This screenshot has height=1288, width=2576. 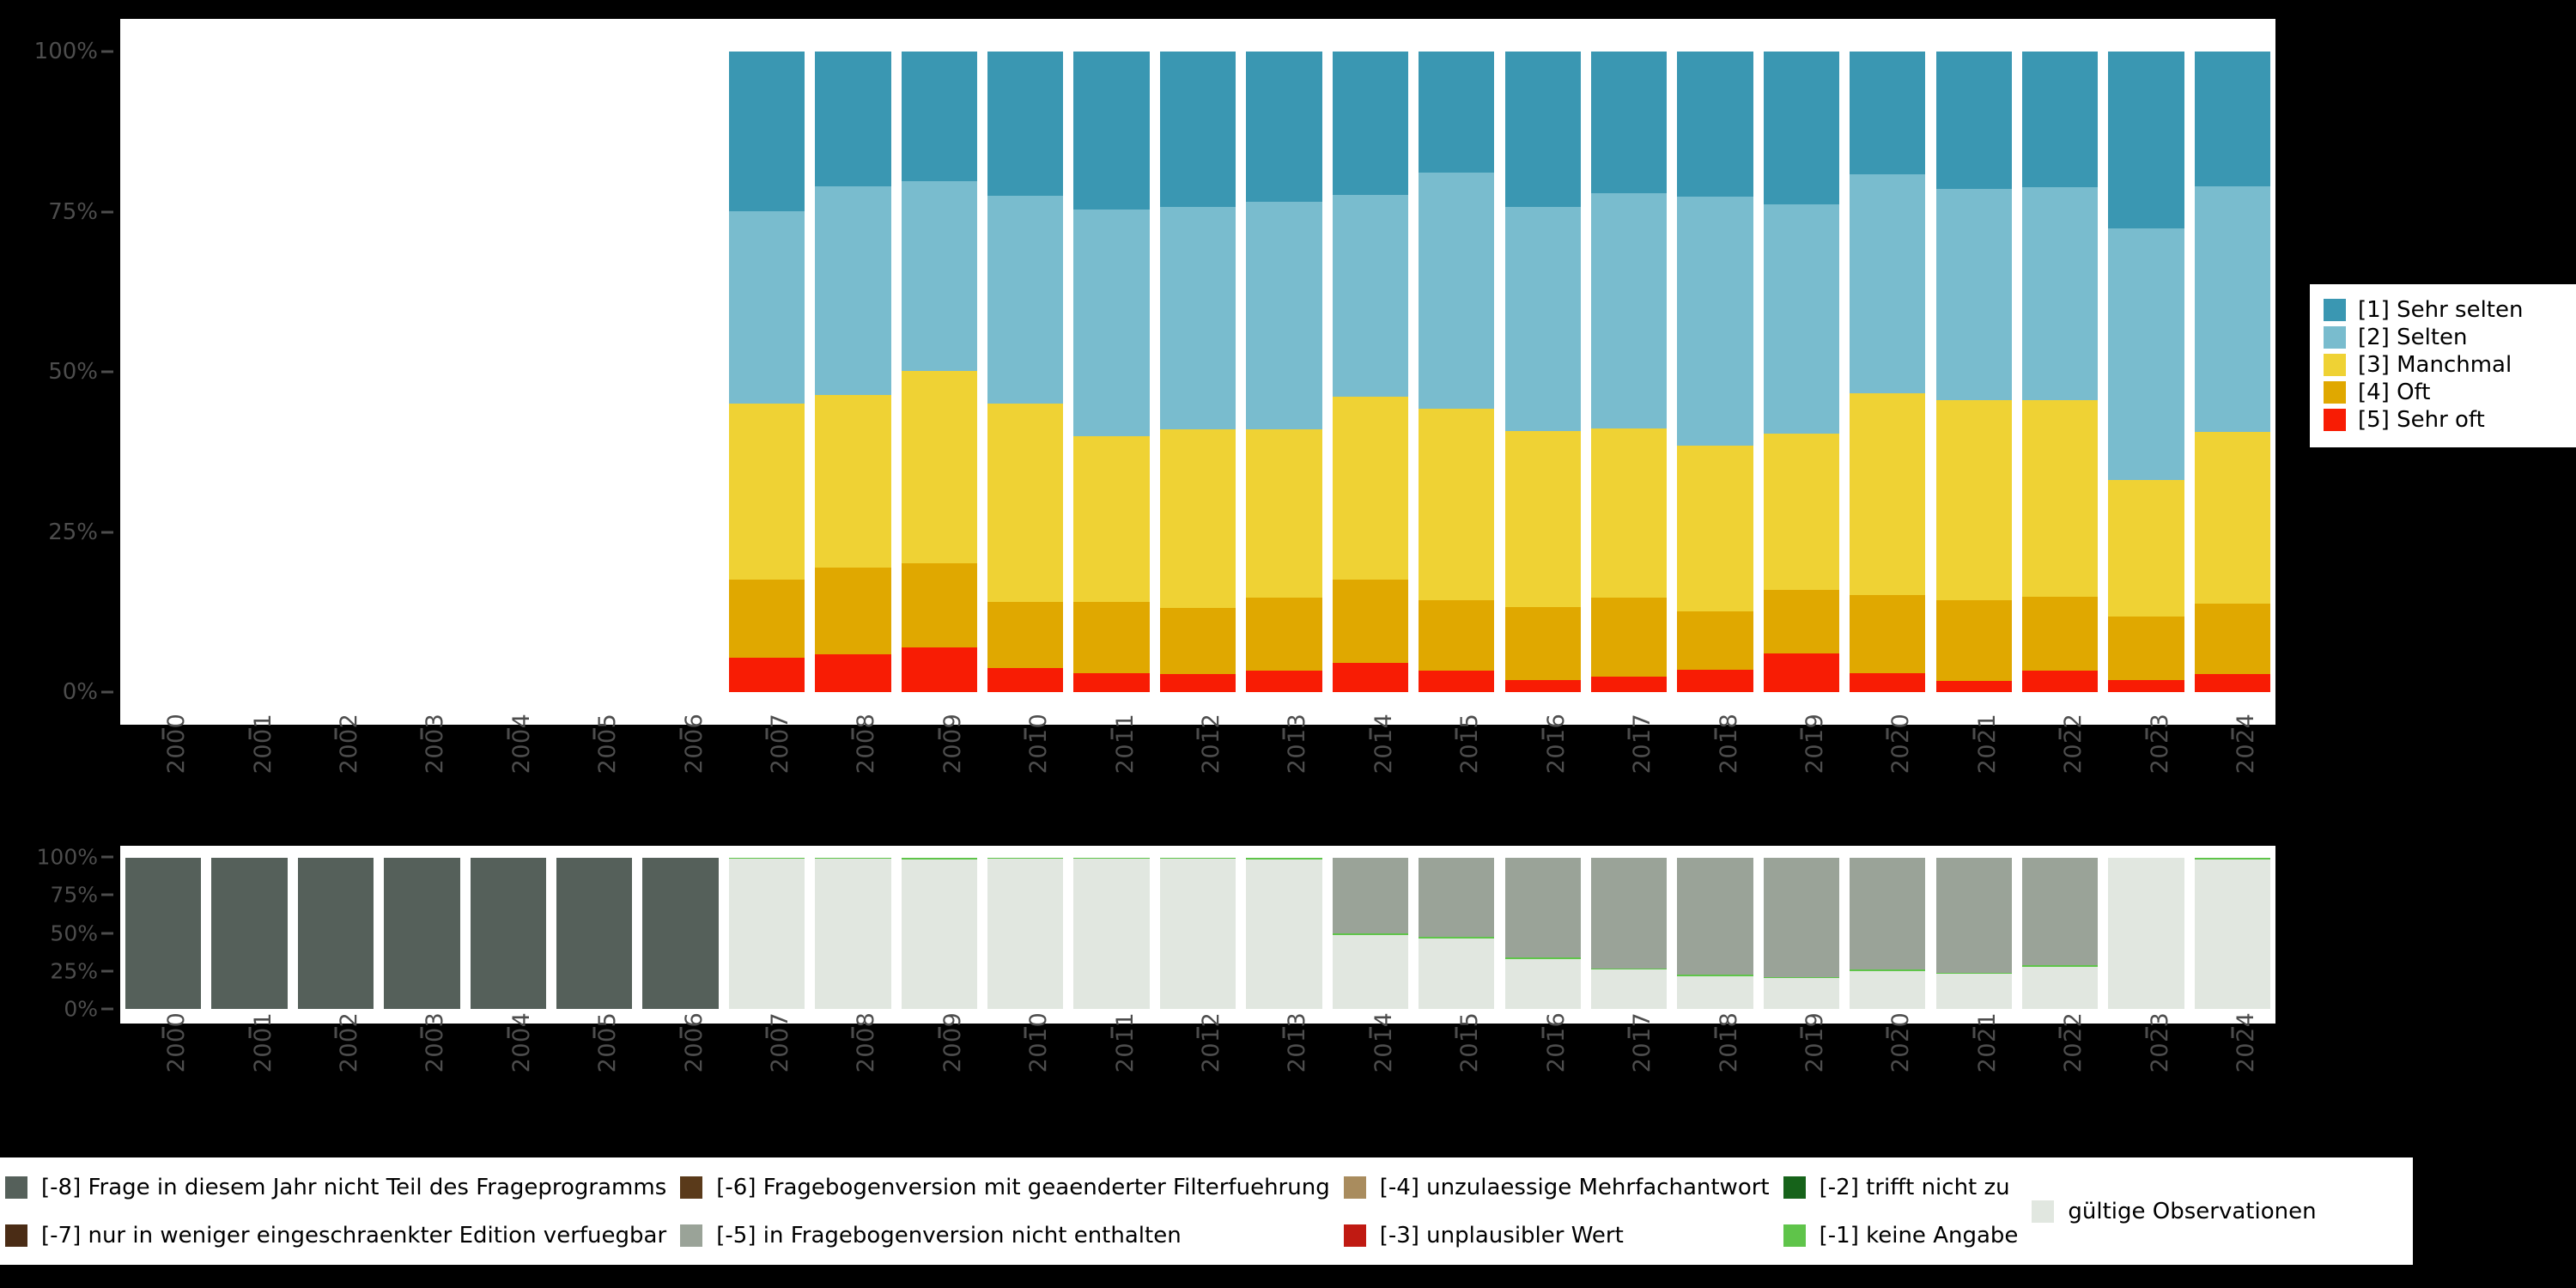 I want to click on bar-2010, so click(x=1025, y=372).